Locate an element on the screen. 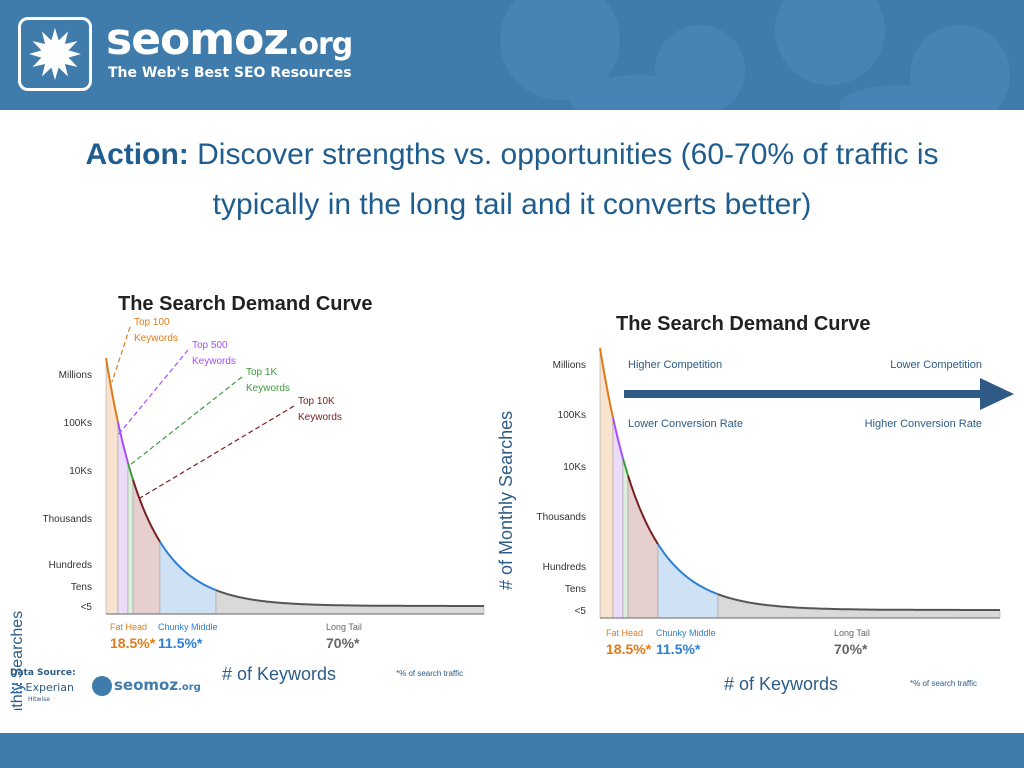 Image resolution: width=1024 pixels, height=768 pixels. callout-top-100-label: Top 100 is located at coordinates (152, 322).